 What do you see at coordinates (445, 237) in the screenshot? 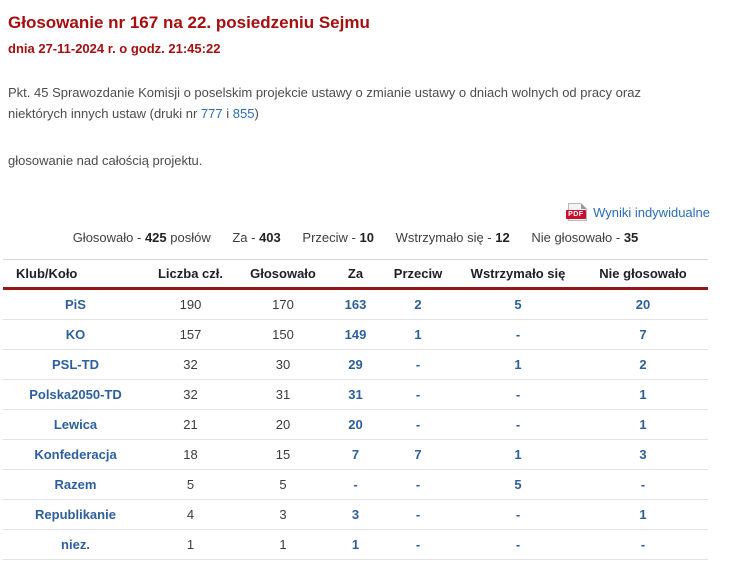
I see `summary-abstained-label: Wstrzymało się -` at bounding box center [445, 237].